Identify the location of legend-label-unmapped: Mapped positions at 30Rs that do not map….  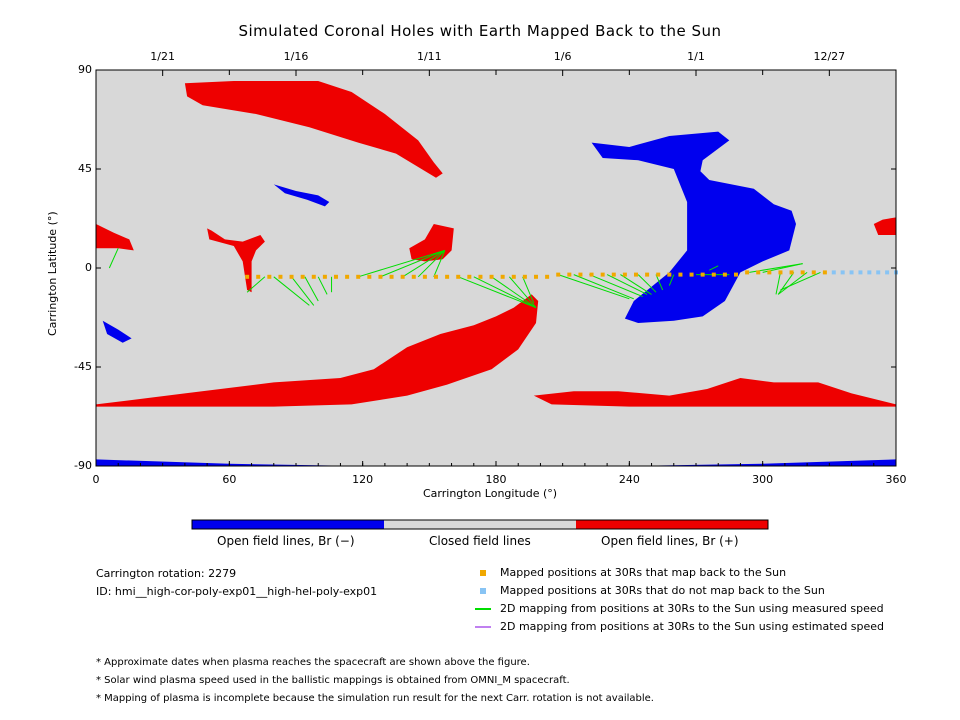
(662, 590).